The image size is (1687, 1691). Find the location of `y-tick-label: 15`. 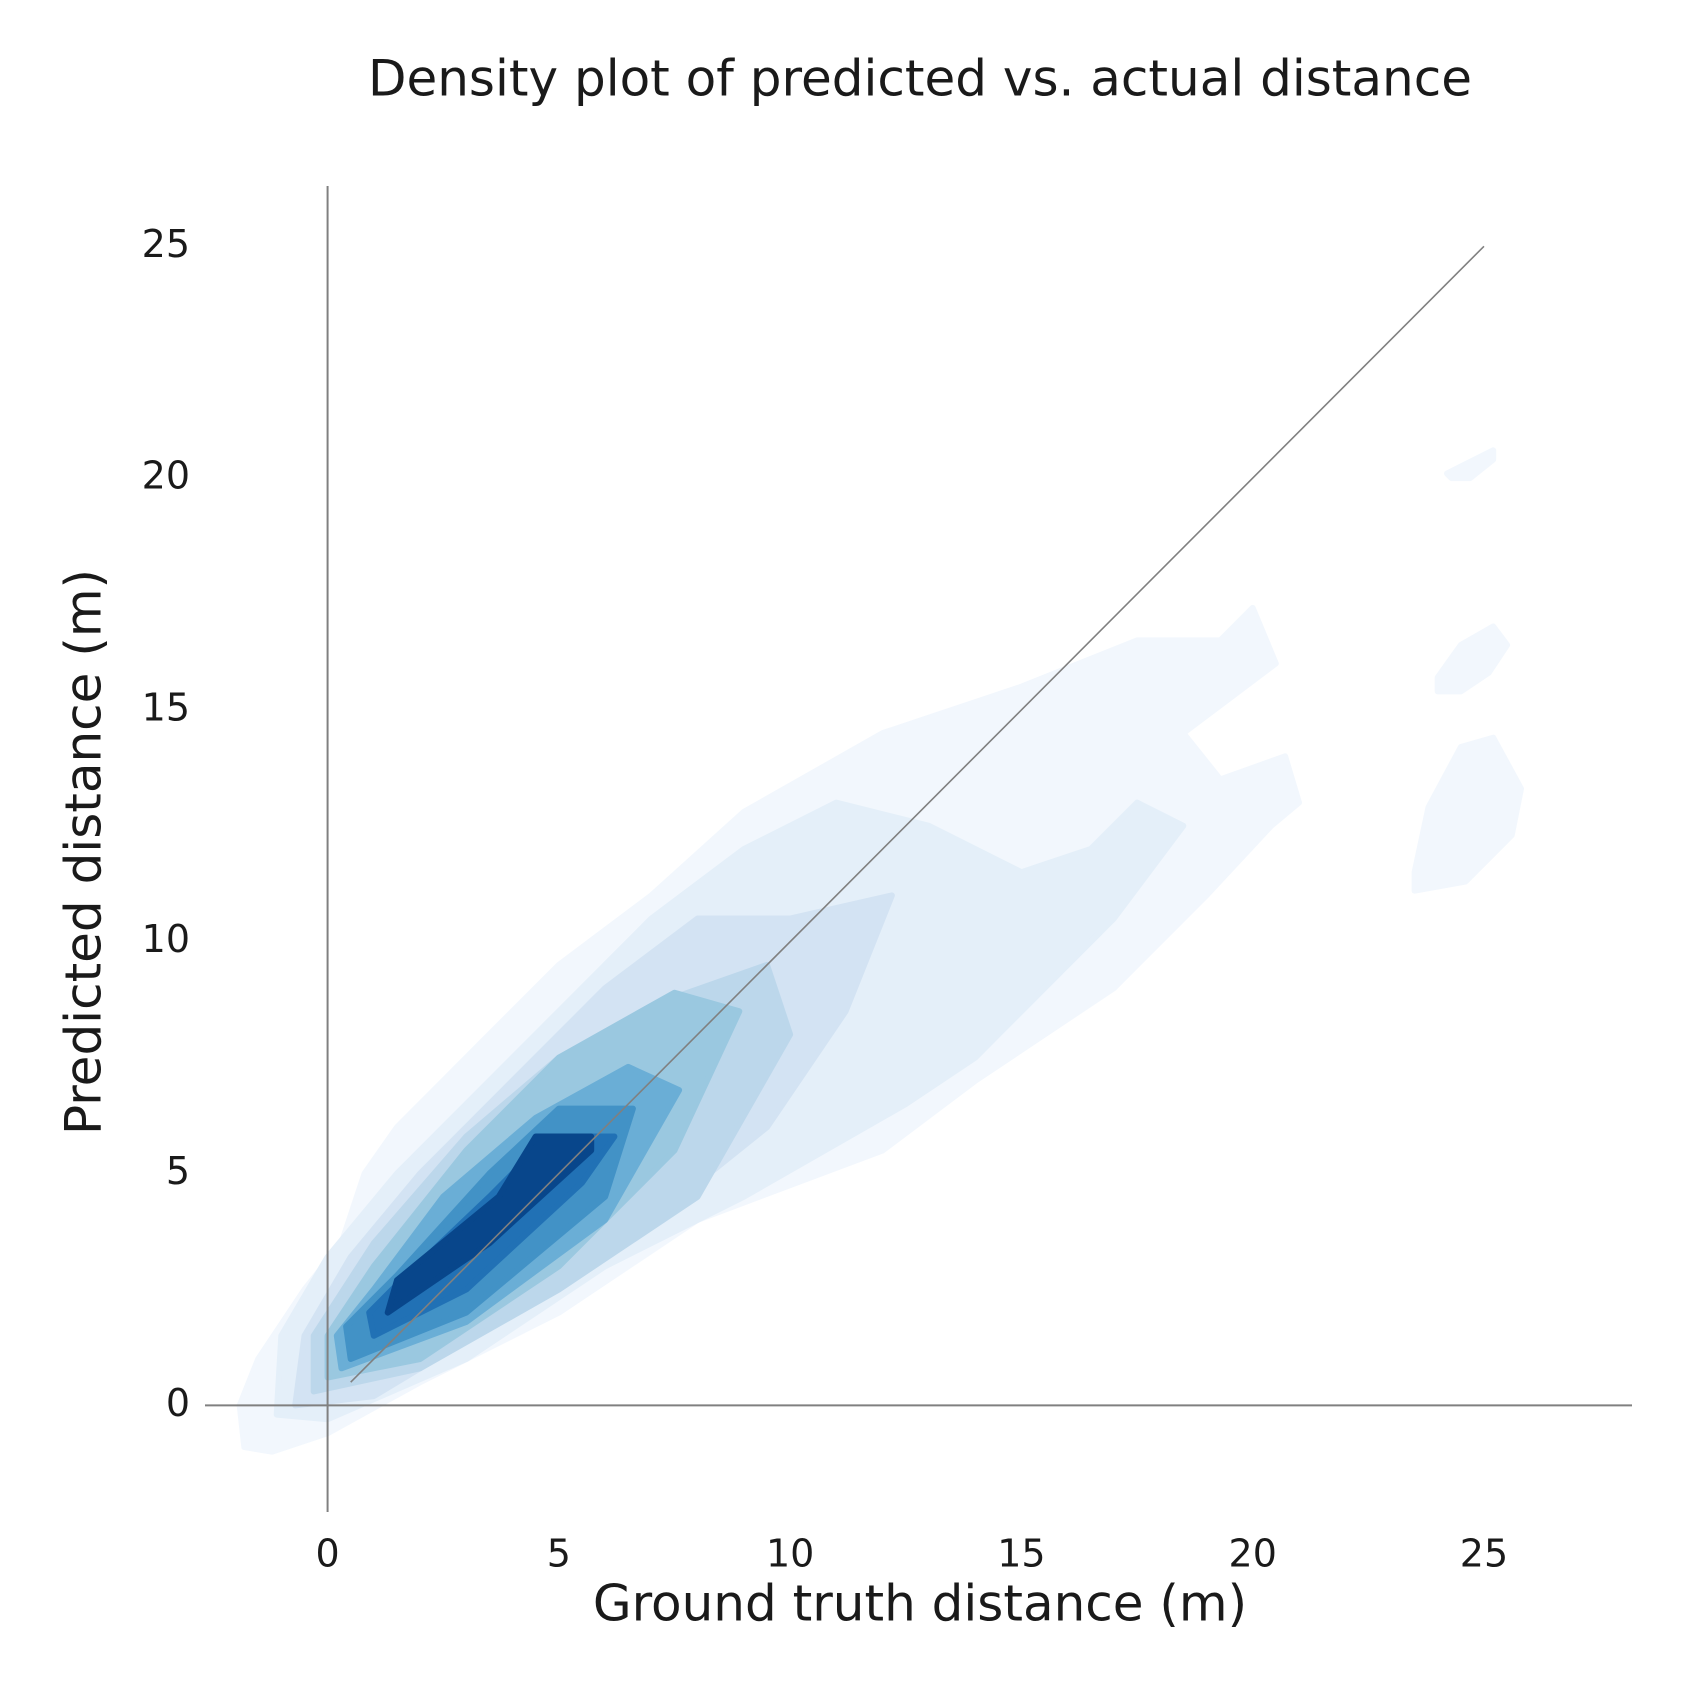

y-tick-label: 15 is located at coordinates (166, 707).